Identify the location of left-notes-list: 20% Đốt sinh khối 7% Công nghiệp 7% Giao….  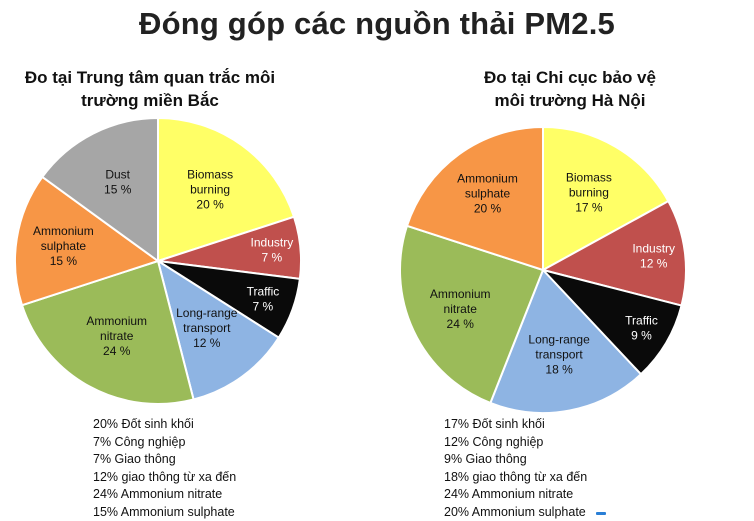
(164, 468).